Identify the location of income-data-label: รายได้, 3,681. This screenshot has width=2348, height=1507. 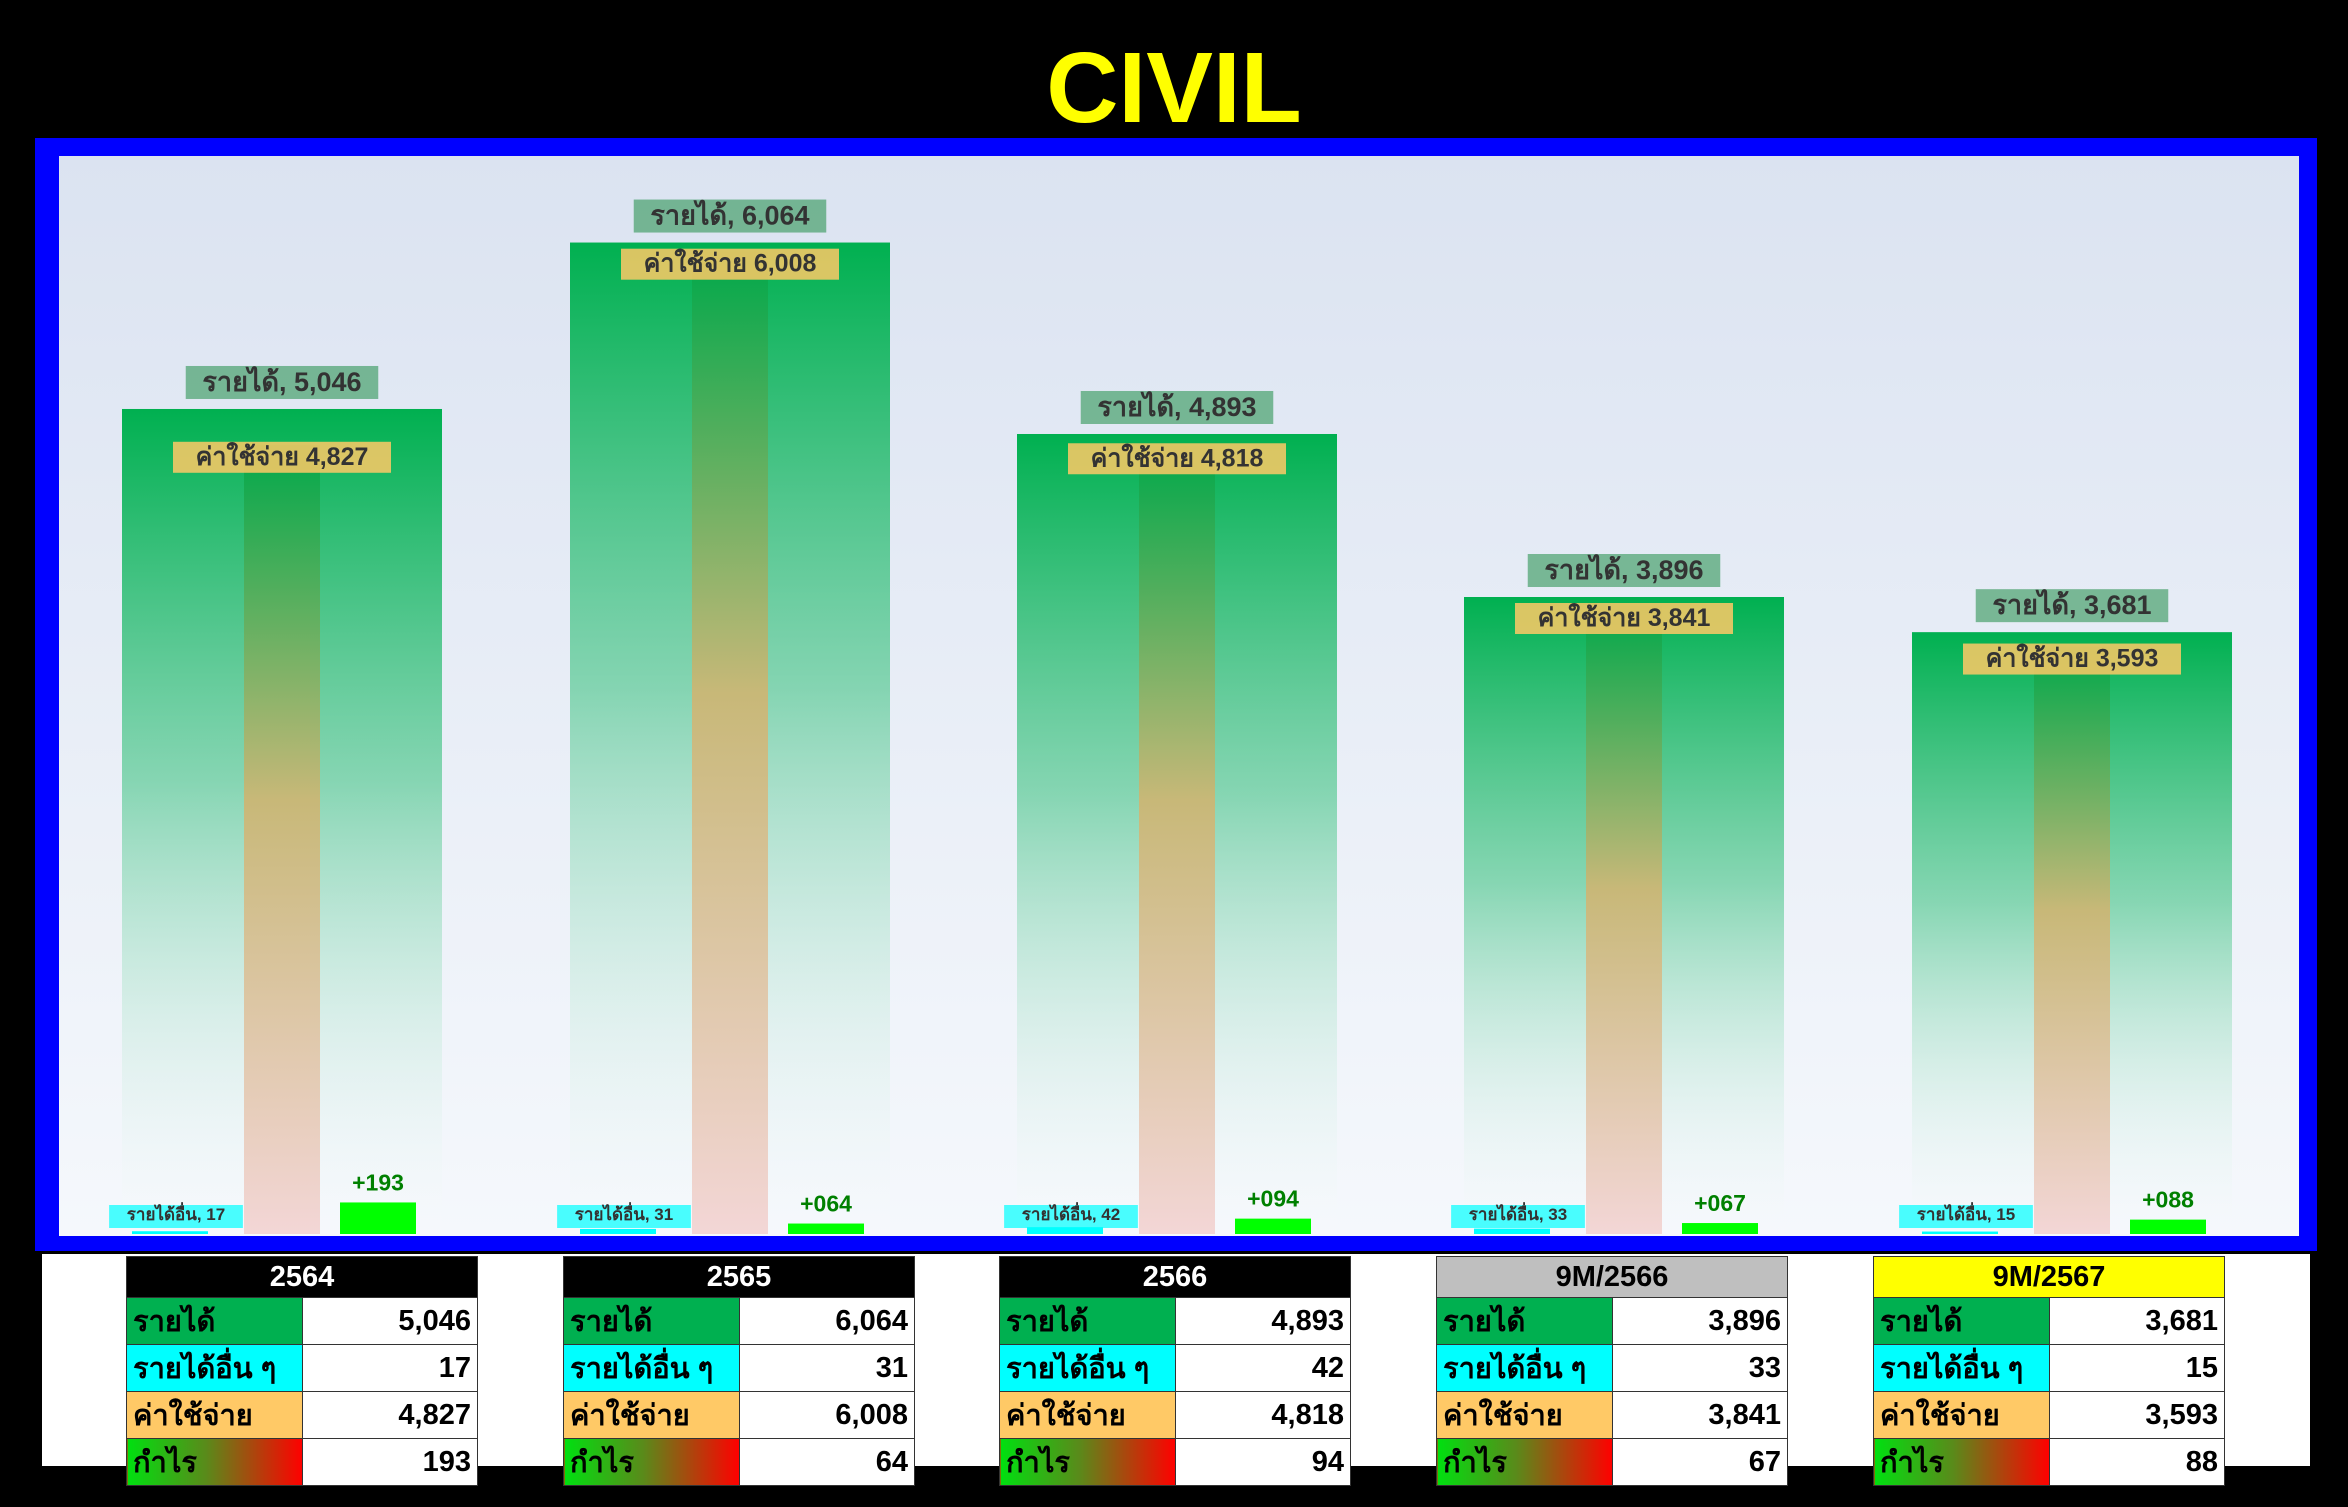
(2071, 604).